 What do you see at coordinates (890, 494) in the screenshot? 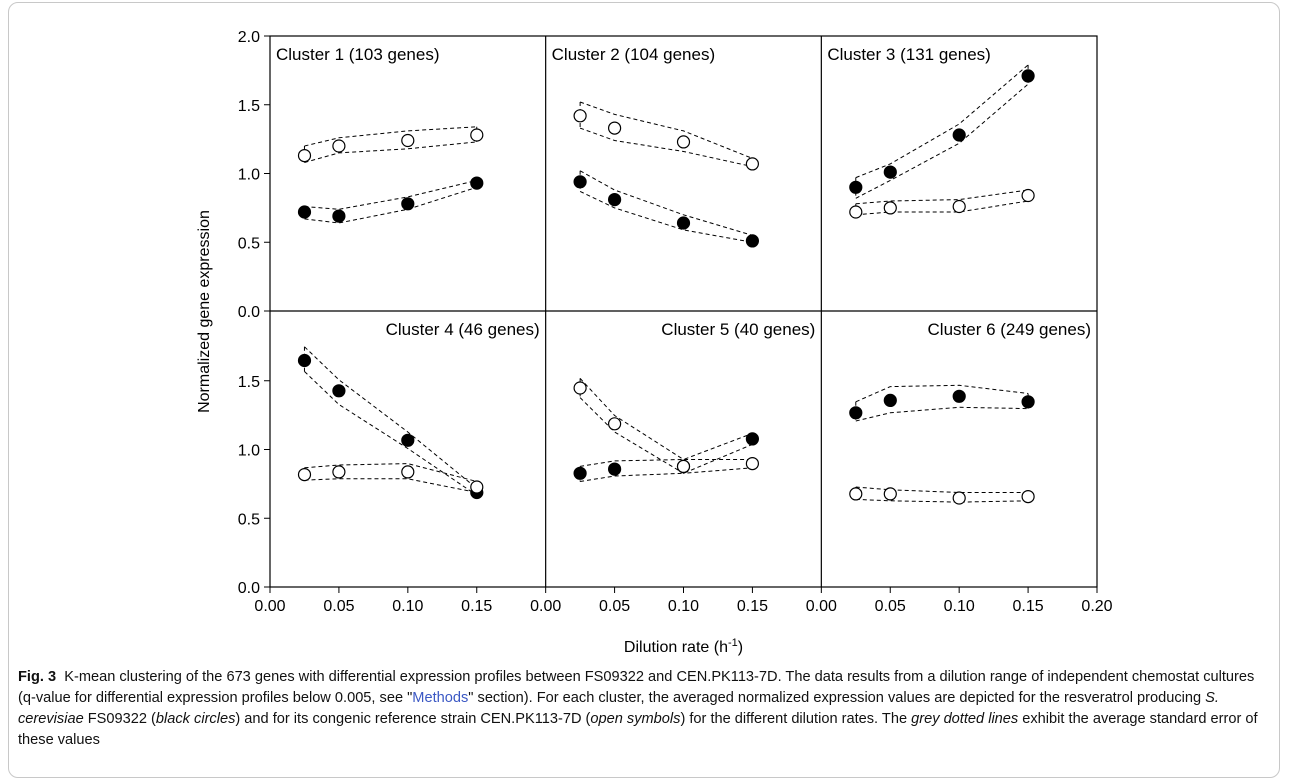
I see `data-point-c6-s2-p2` at bounding box center [890, 494].